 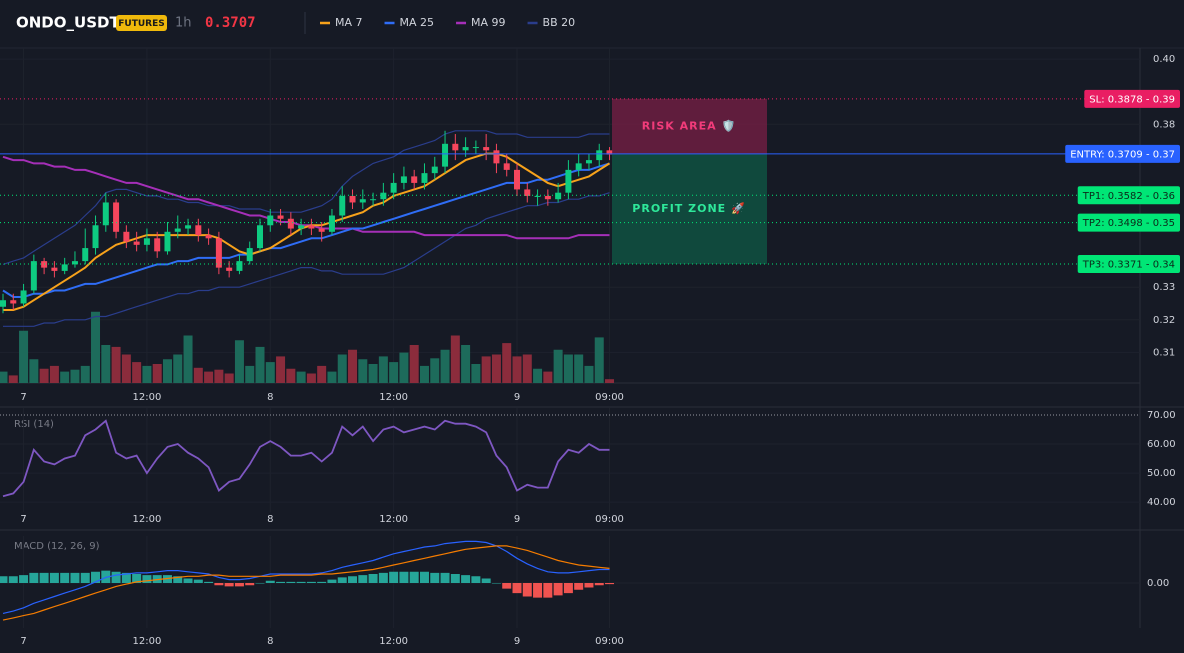 What do you see at coordinates (1158, 583) in the screenshot?
I see `y-tick-label: 0.00` at bounding box center [1158, 583].